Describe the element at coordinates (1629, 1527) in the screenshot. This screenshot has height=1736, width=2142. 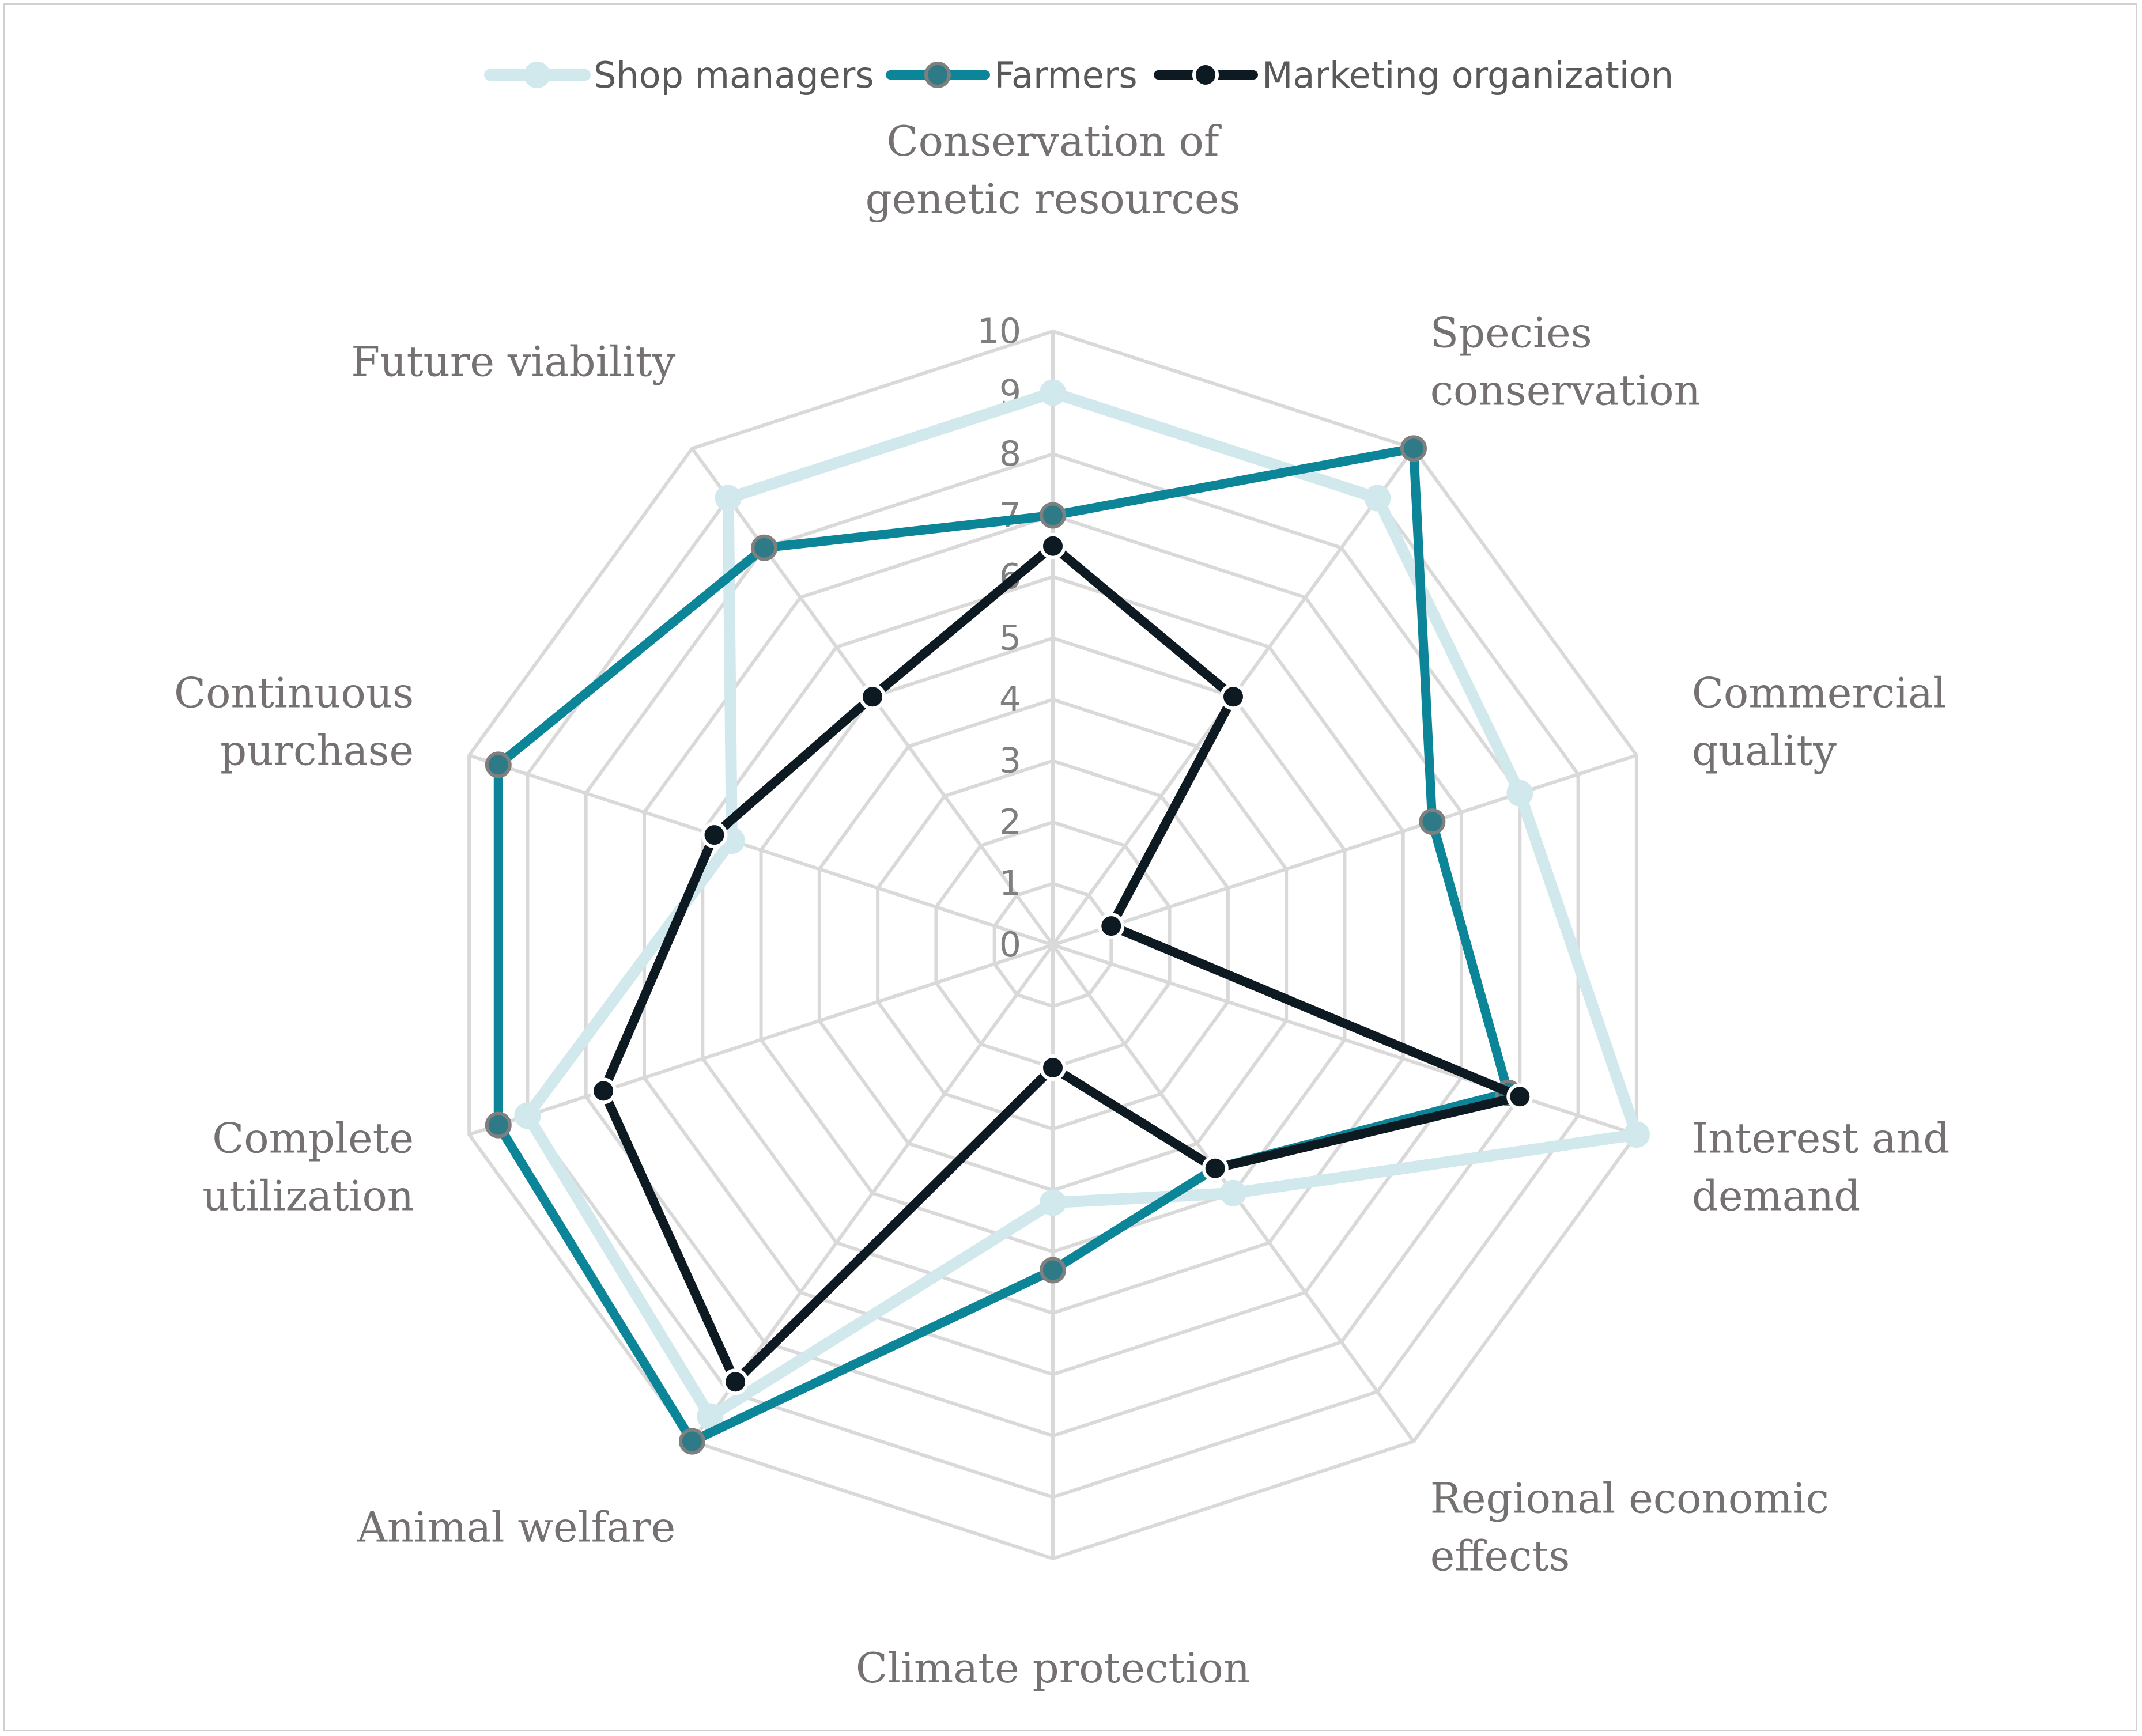
I see `axis-label: Regional economic effects` at that location.